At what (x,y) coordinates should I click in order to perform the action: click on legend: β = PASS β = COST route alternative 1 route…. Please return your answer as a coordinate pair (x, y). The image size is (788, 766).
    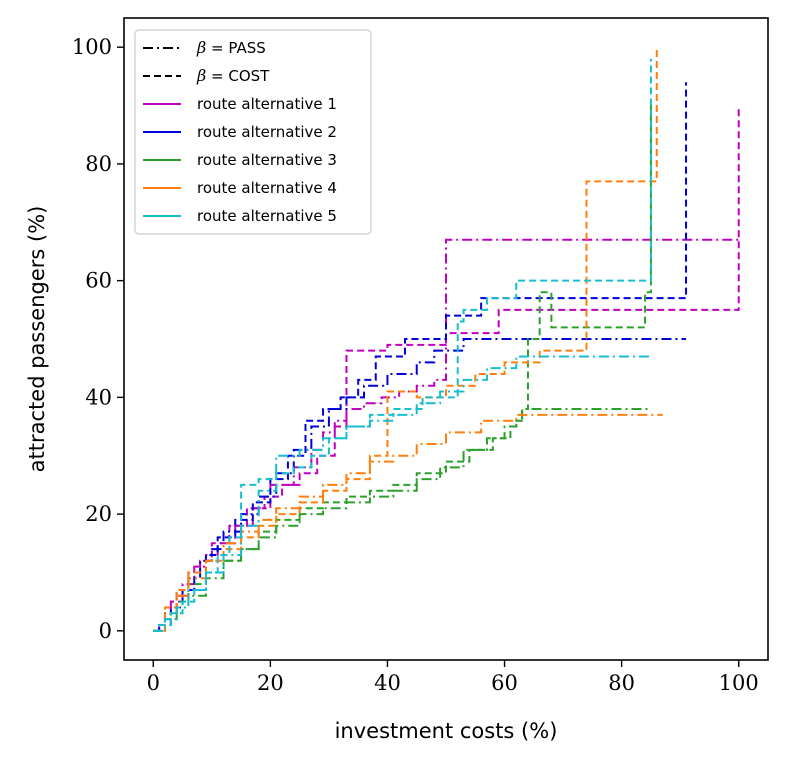
    Looking at the image, I should click on (253, 132).